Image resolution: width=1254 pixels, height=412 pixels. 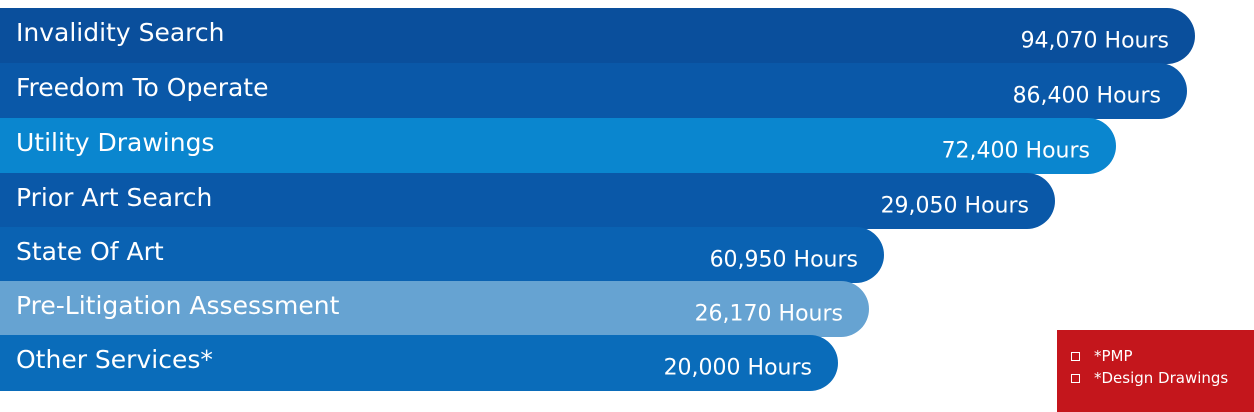 What do you see at coordinates (1015, 151) in the screenshot?
I see `bar-value-label: 72,400 Hours` at bounding box center [1015, 151].